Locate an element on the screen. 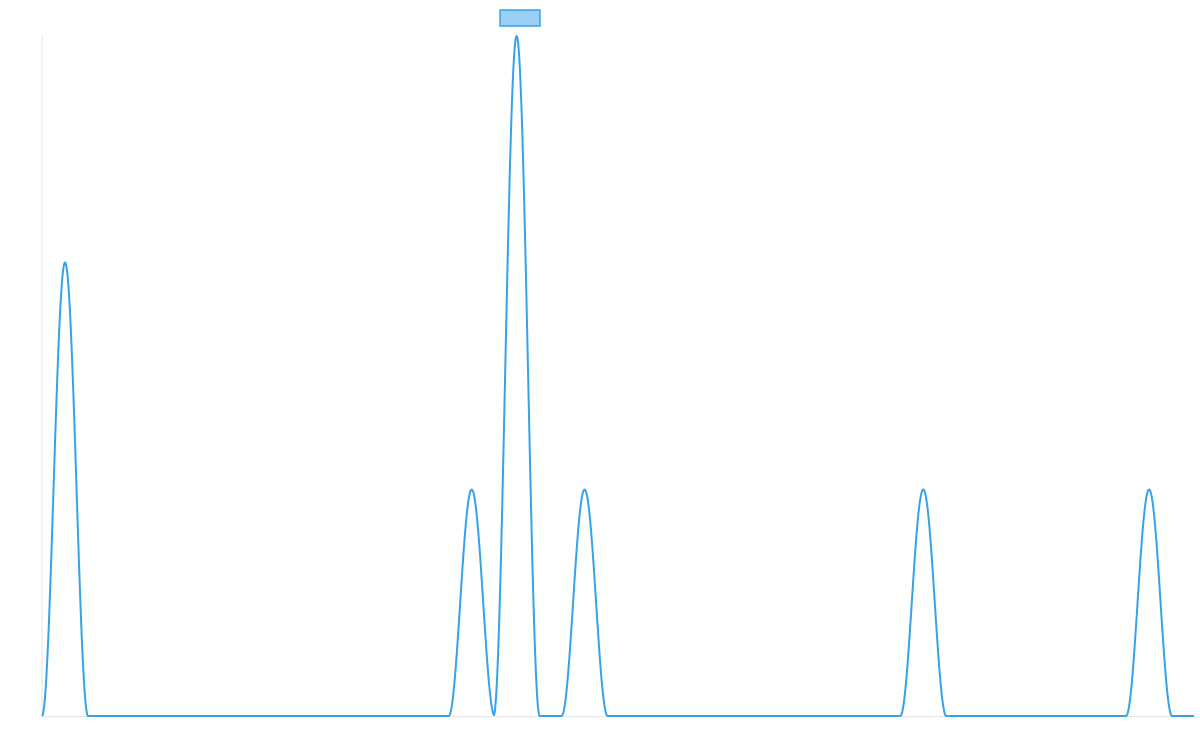  legend is located at coordinates (520, 18).